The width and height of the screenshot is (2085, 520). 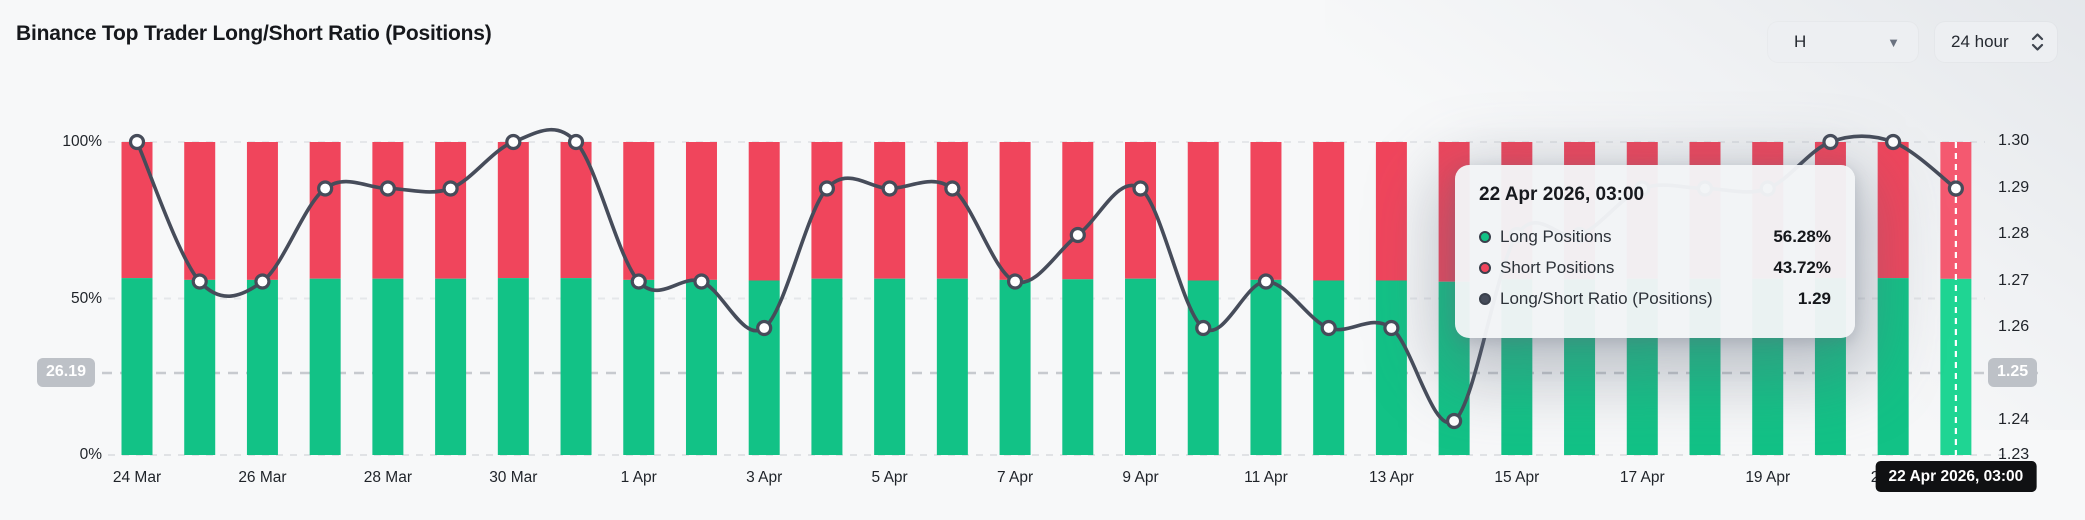 I want to click on y-axis-left-tick: 0%, so click(x=90, y=454).